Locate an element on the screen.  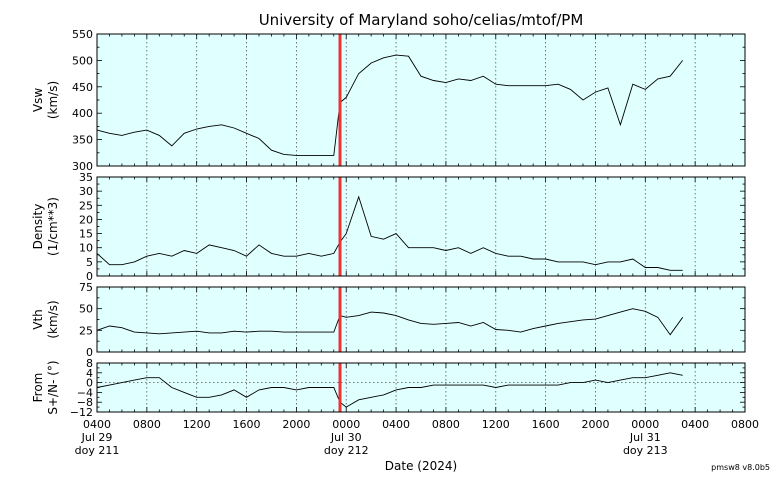
y-axis-unit: (1/cm**3) is located at coordinates (53, 226).